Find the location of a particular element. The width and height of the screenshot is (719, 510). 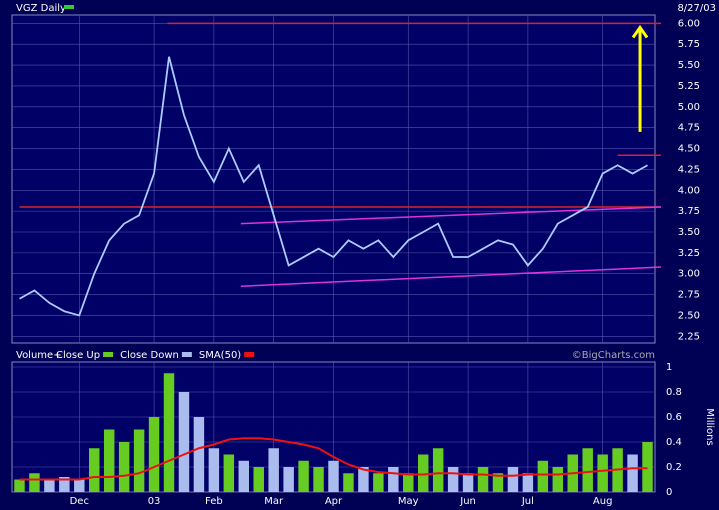

y-tick-label: 4.75 is located at coordinates (689, 128).